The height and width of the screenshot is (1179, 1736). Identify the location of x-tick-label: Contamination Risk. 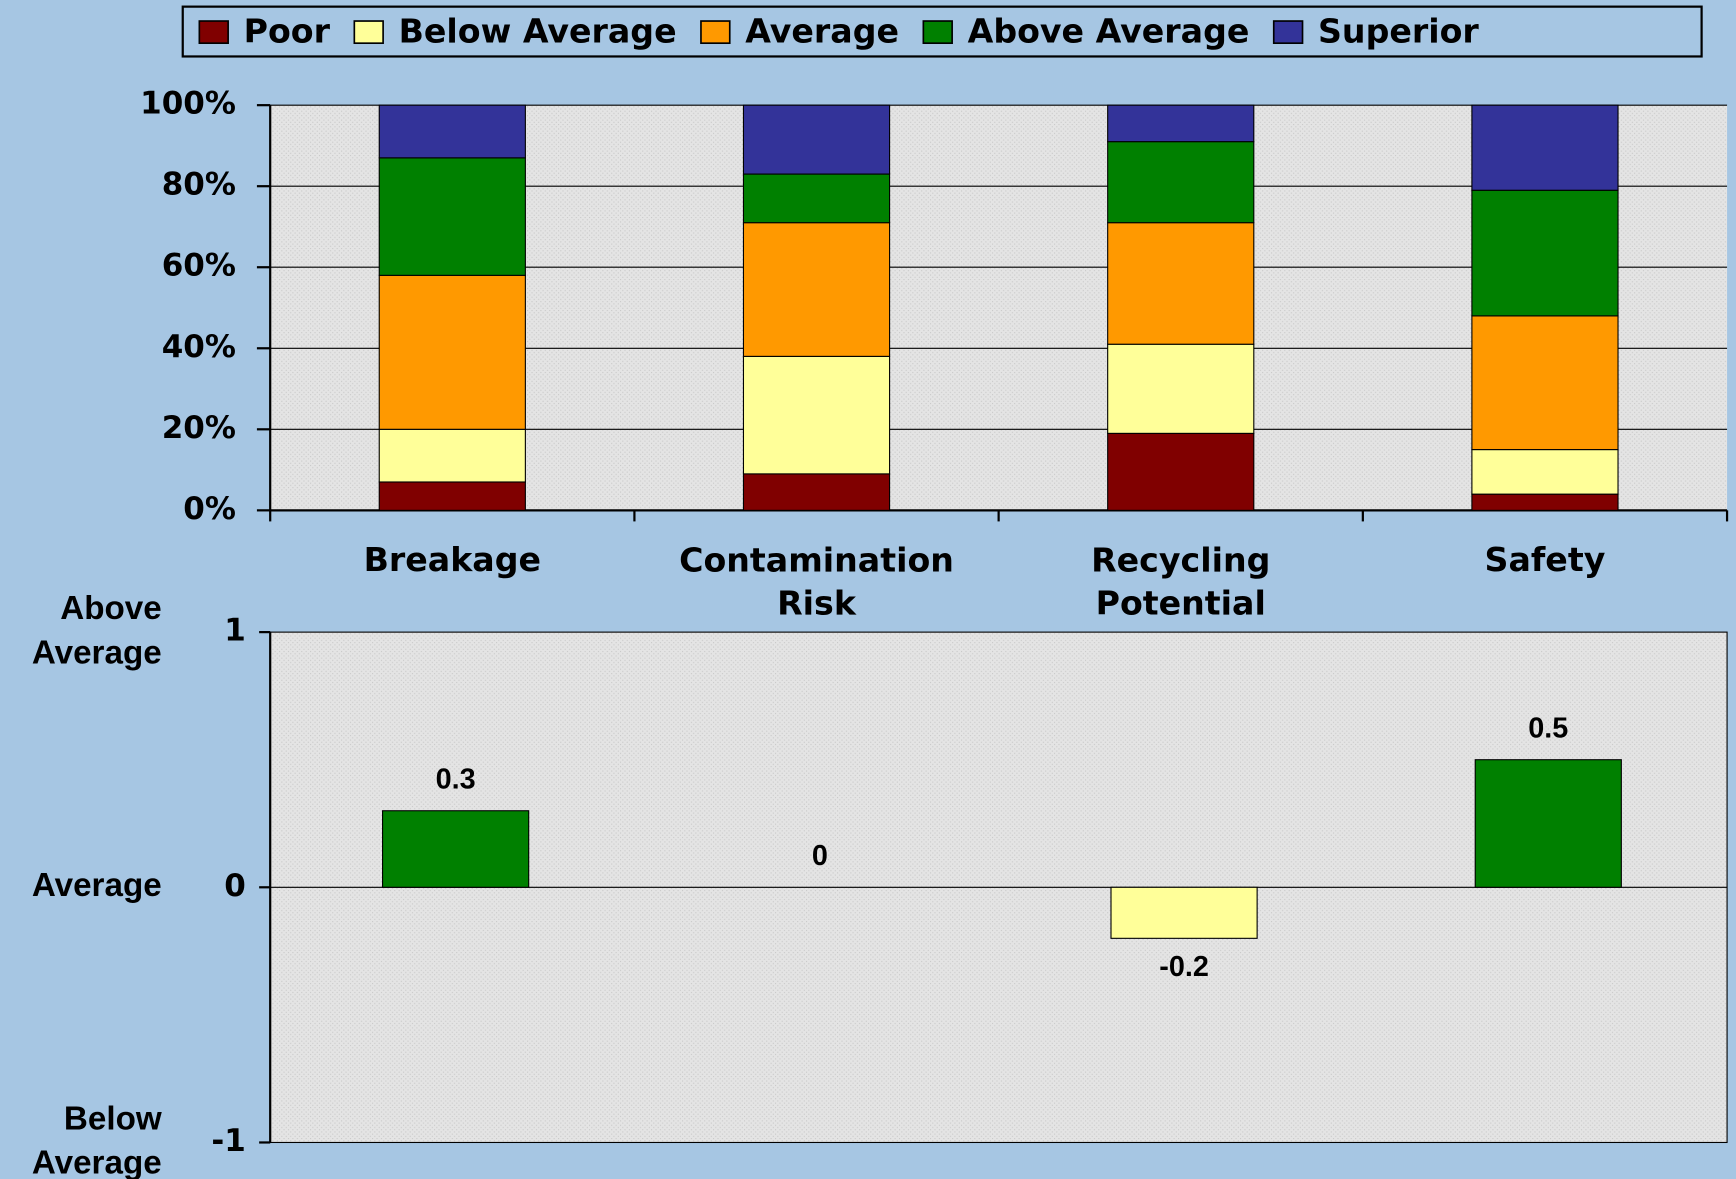
(816, 581).